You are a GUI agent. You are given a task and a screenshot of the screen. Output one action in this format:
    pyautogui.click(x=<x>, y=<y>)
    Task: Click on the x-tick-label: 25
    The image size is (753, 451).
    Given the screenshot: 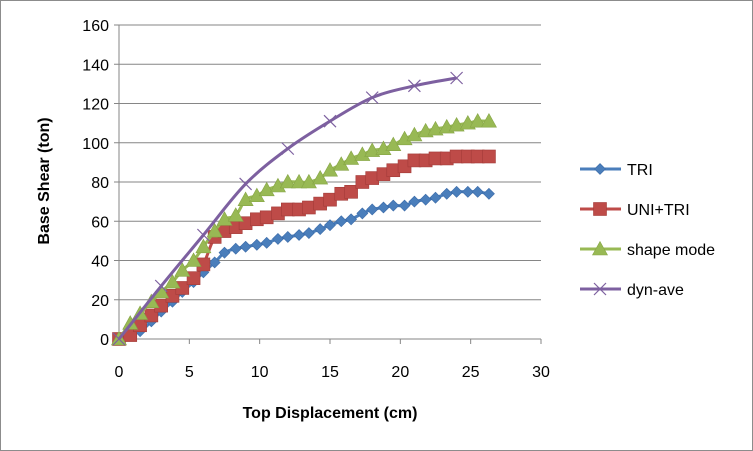 What is the action you would take?
    pyautogui.click(x=471, y=372)
    